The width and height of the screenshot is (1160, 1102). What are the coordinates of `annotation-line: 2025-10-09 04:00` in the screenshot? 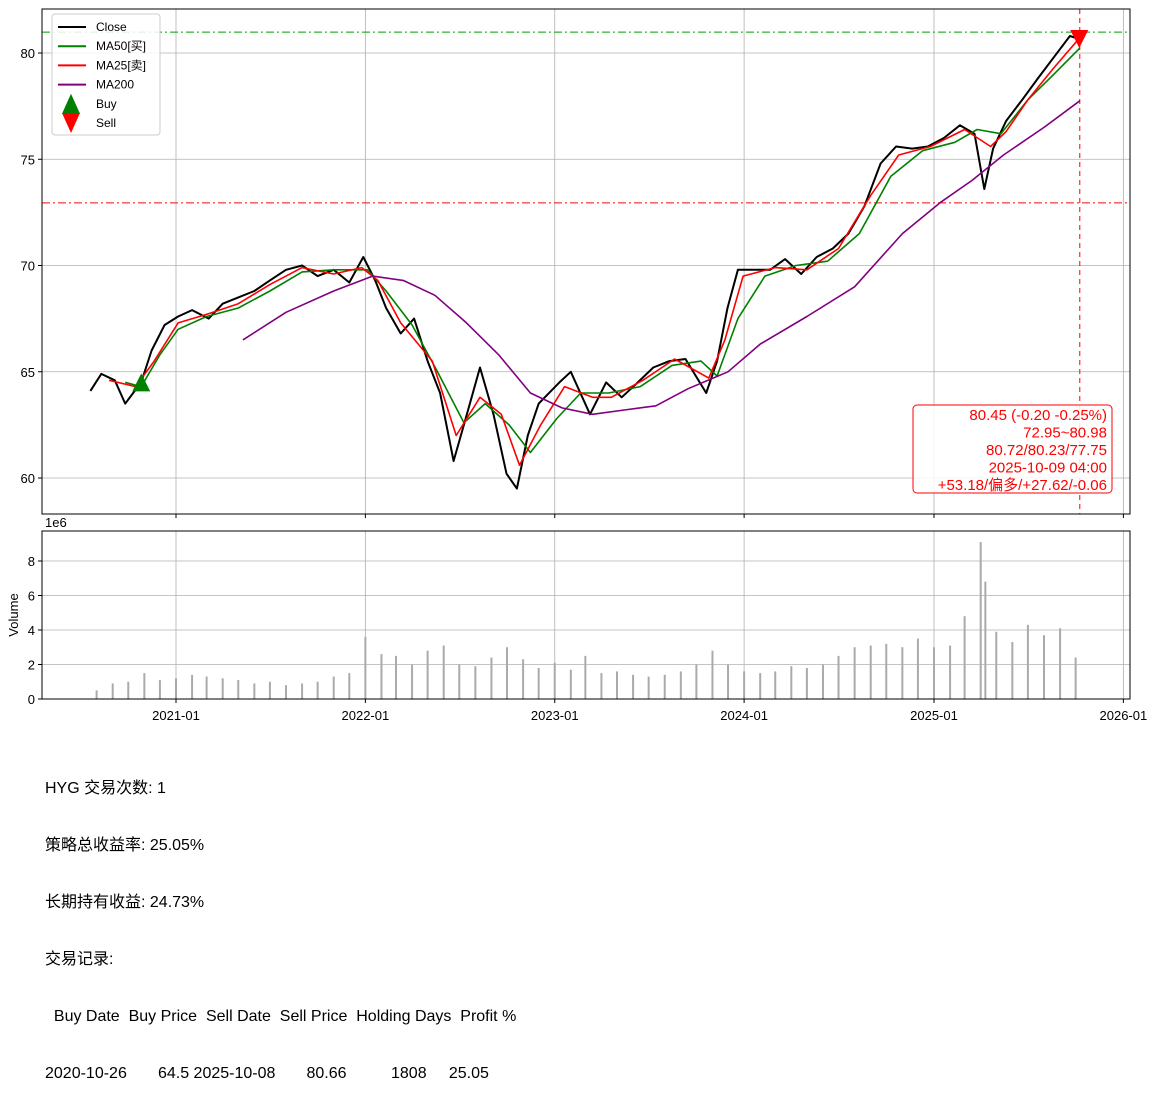 It's located at (1048, 468).